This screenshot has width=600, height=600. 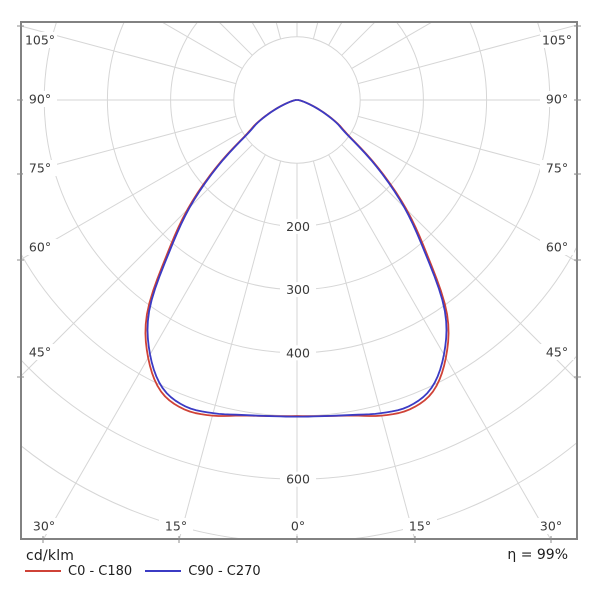 I want to click on angle-label-right-0-mask, so click(x=557, y=352).